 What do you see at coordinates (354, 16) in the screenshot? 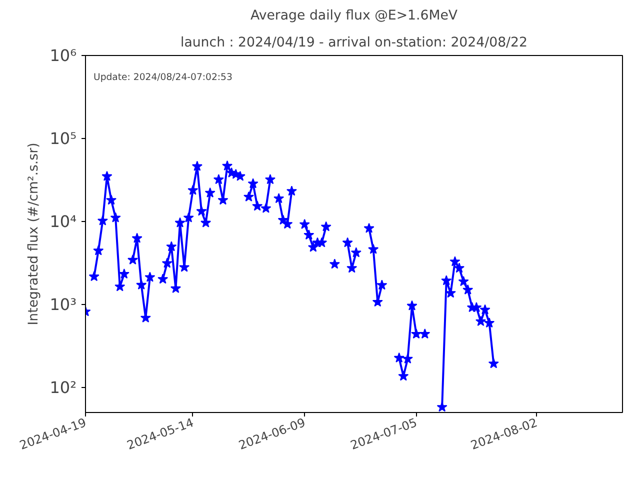
I see `chart-title: Average daily flux @E>1.6MeV` at bounding box center [354, 16].